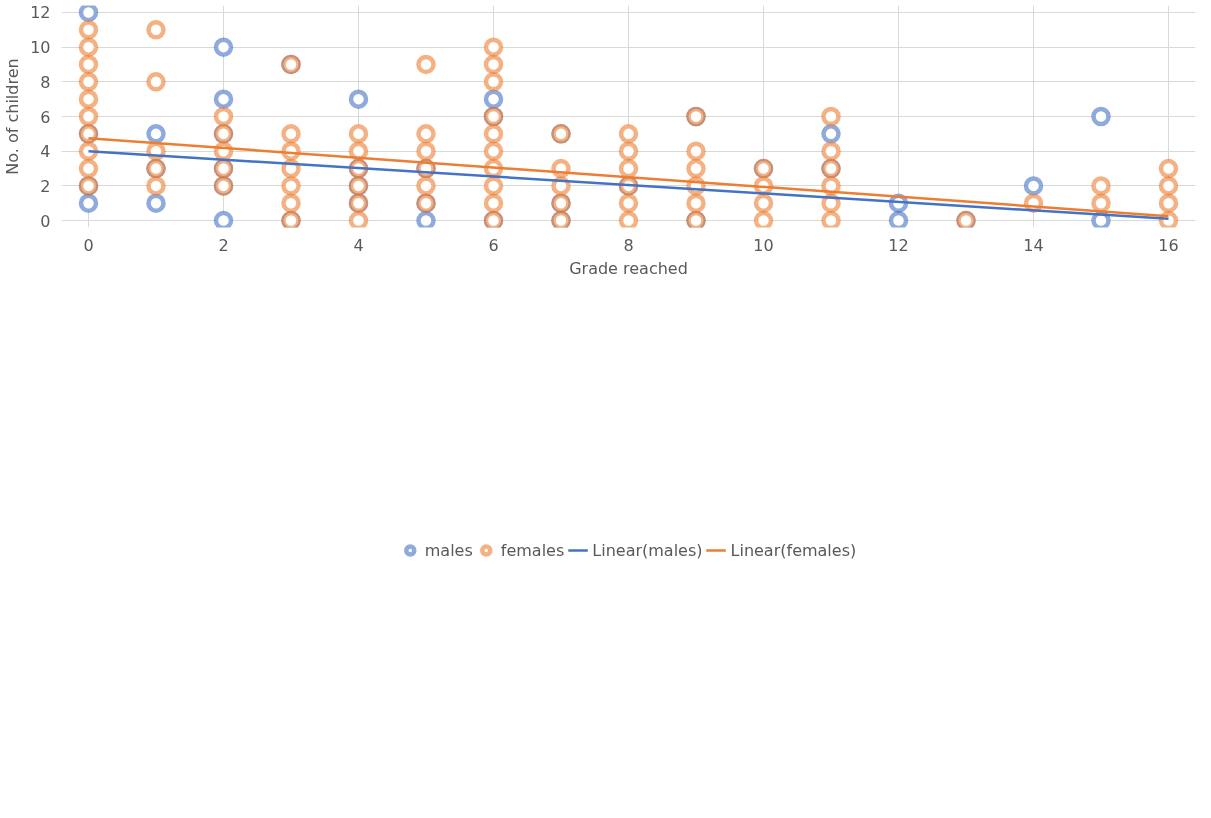  What do you see at coordinates (1168, 245) in the screenshot?
I see `x-tick-label: 16` at bounding box center [1168, 245].